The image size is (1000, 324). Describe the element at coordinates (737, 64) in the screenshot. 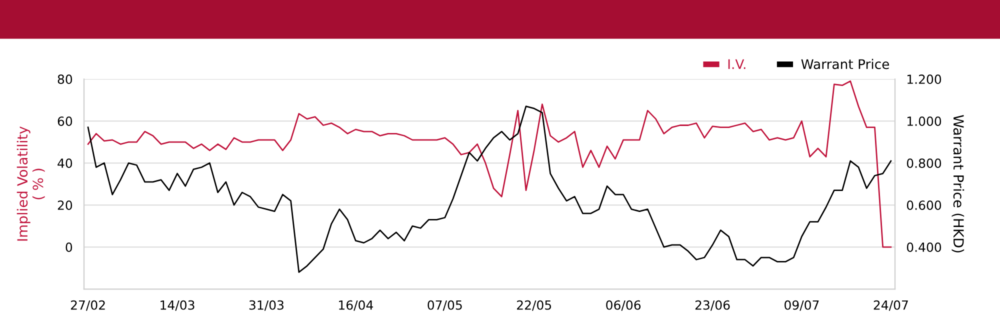

I see `legend-label: I.V.` at that location.